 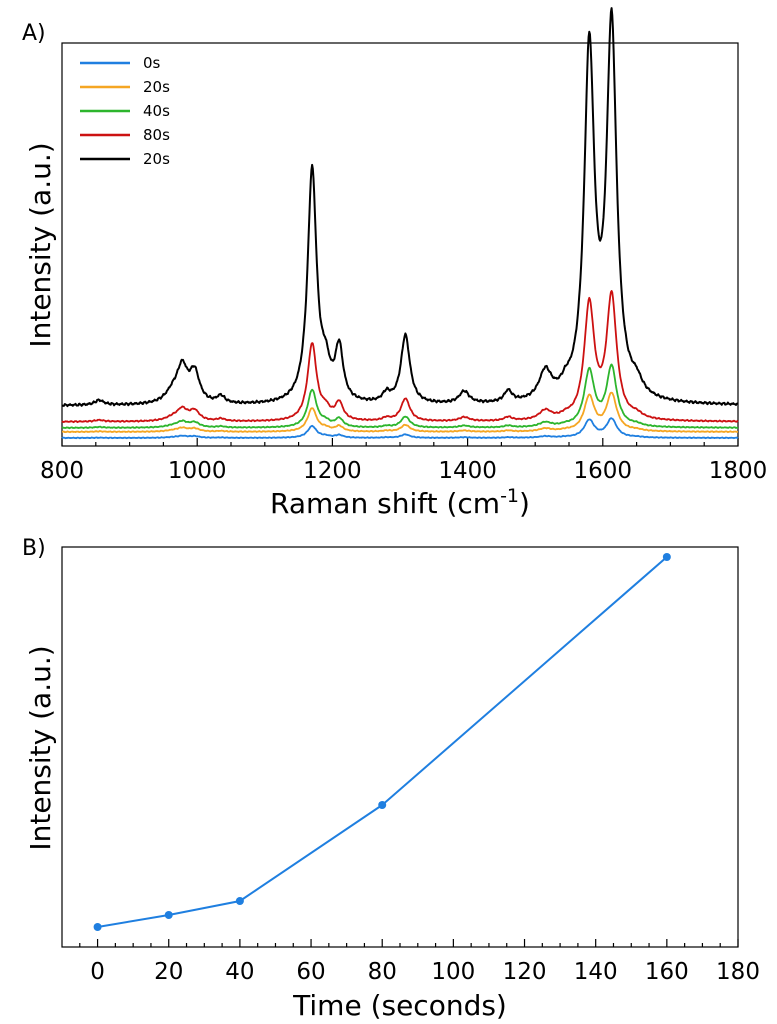 I want to click on panel-a-x-tick-label: 800, so click(x=62, y=471).